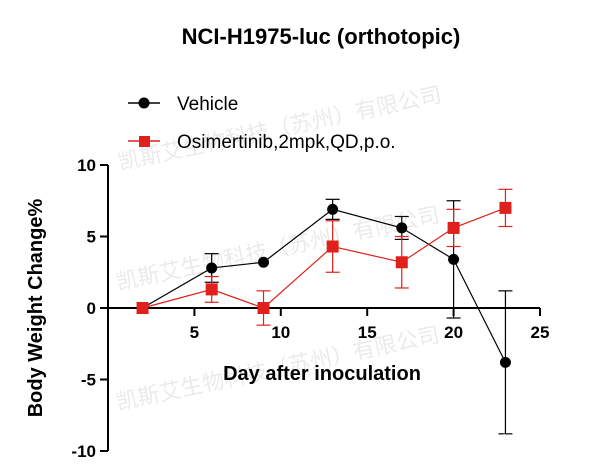 The image size is (609, 469). What do you see at coordinates (321, 36) in the screenshot?
I see `chart-title: NCI-H1975-luc (orthotopic)` at bounding box center [321, 36].